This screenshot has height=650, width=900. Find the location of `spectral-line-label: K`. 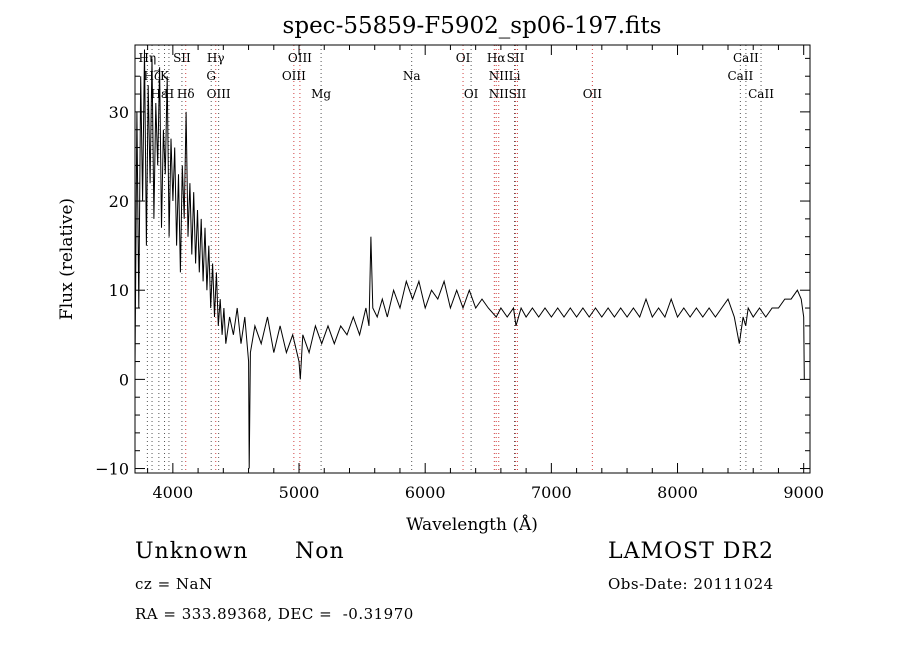

spectral-line-label: K is located at coordinates (165, 76).